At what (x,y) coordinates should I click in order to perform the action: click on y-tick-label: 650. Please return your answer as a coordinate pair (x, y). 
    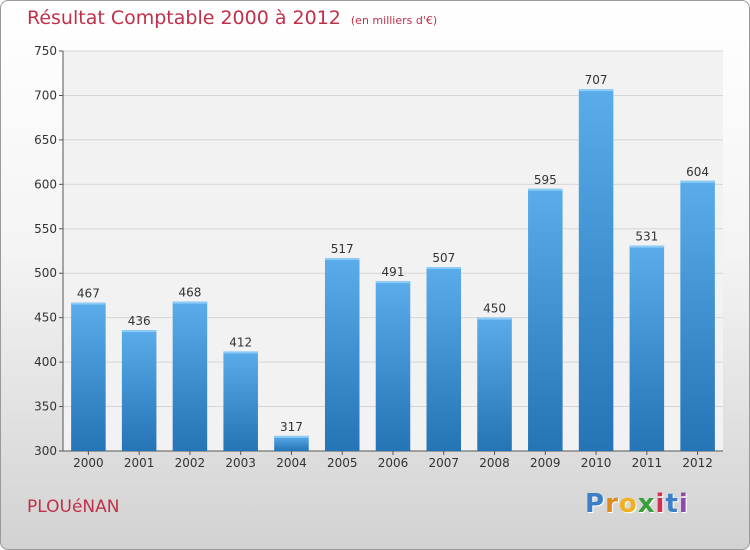
    Looking at the image, I should click on (45, 140).